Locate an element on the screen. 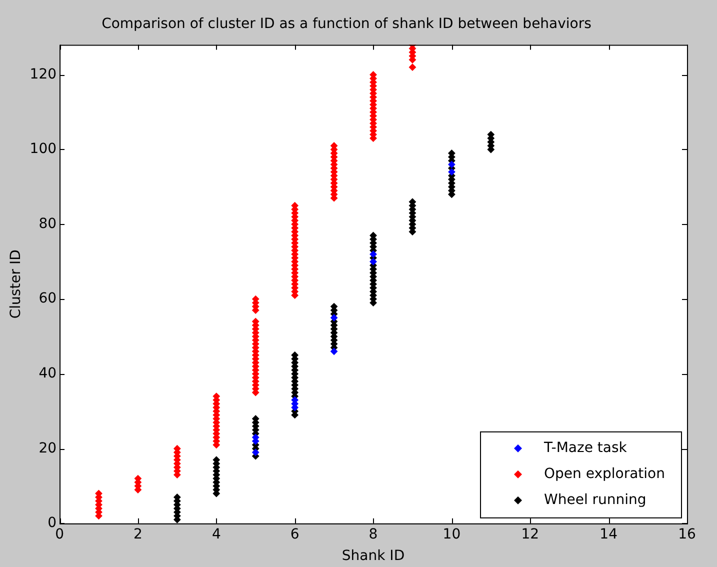 This screenshot has width=717, height=567. x-tick-label: 2 is located at coordinates (137, 534).